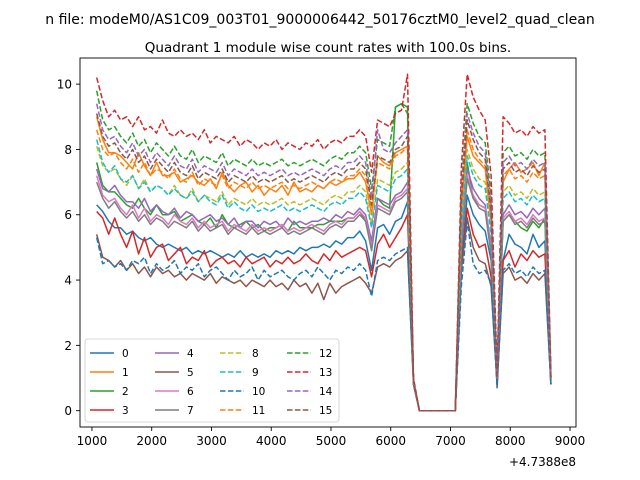 The height and width of the screenshot is (480, 640). Describe the element at coordinates (68, 150) in the screenshot. I see `y-tick-label: 8` at that location.